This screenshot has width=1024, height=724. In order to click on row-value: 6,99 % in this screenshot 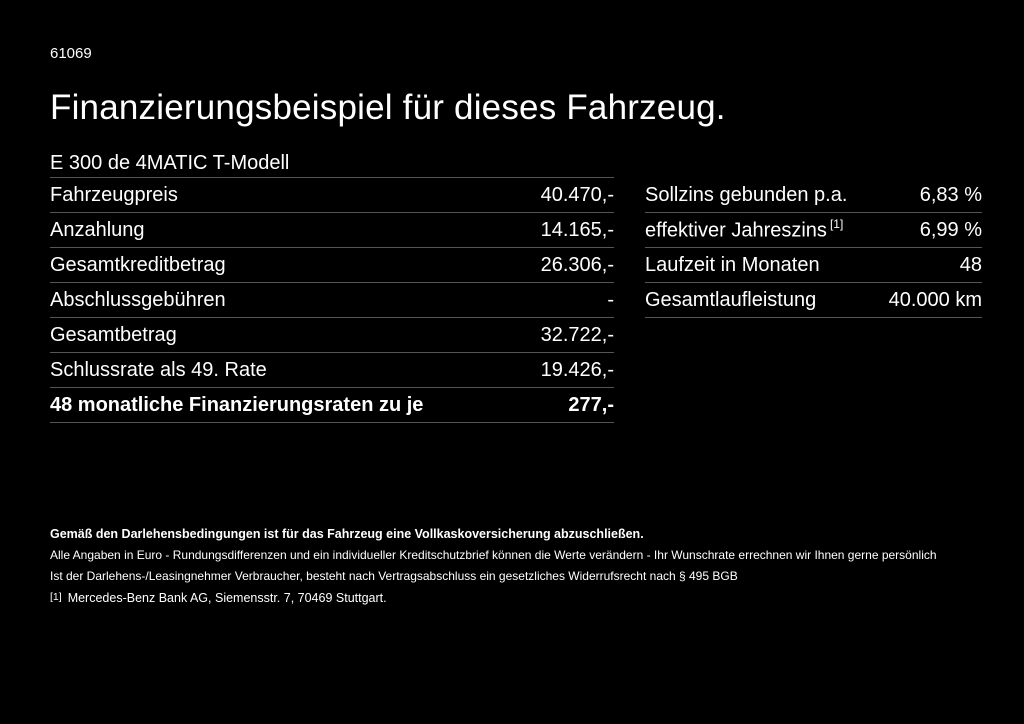, I will do `click(950, 229)`.